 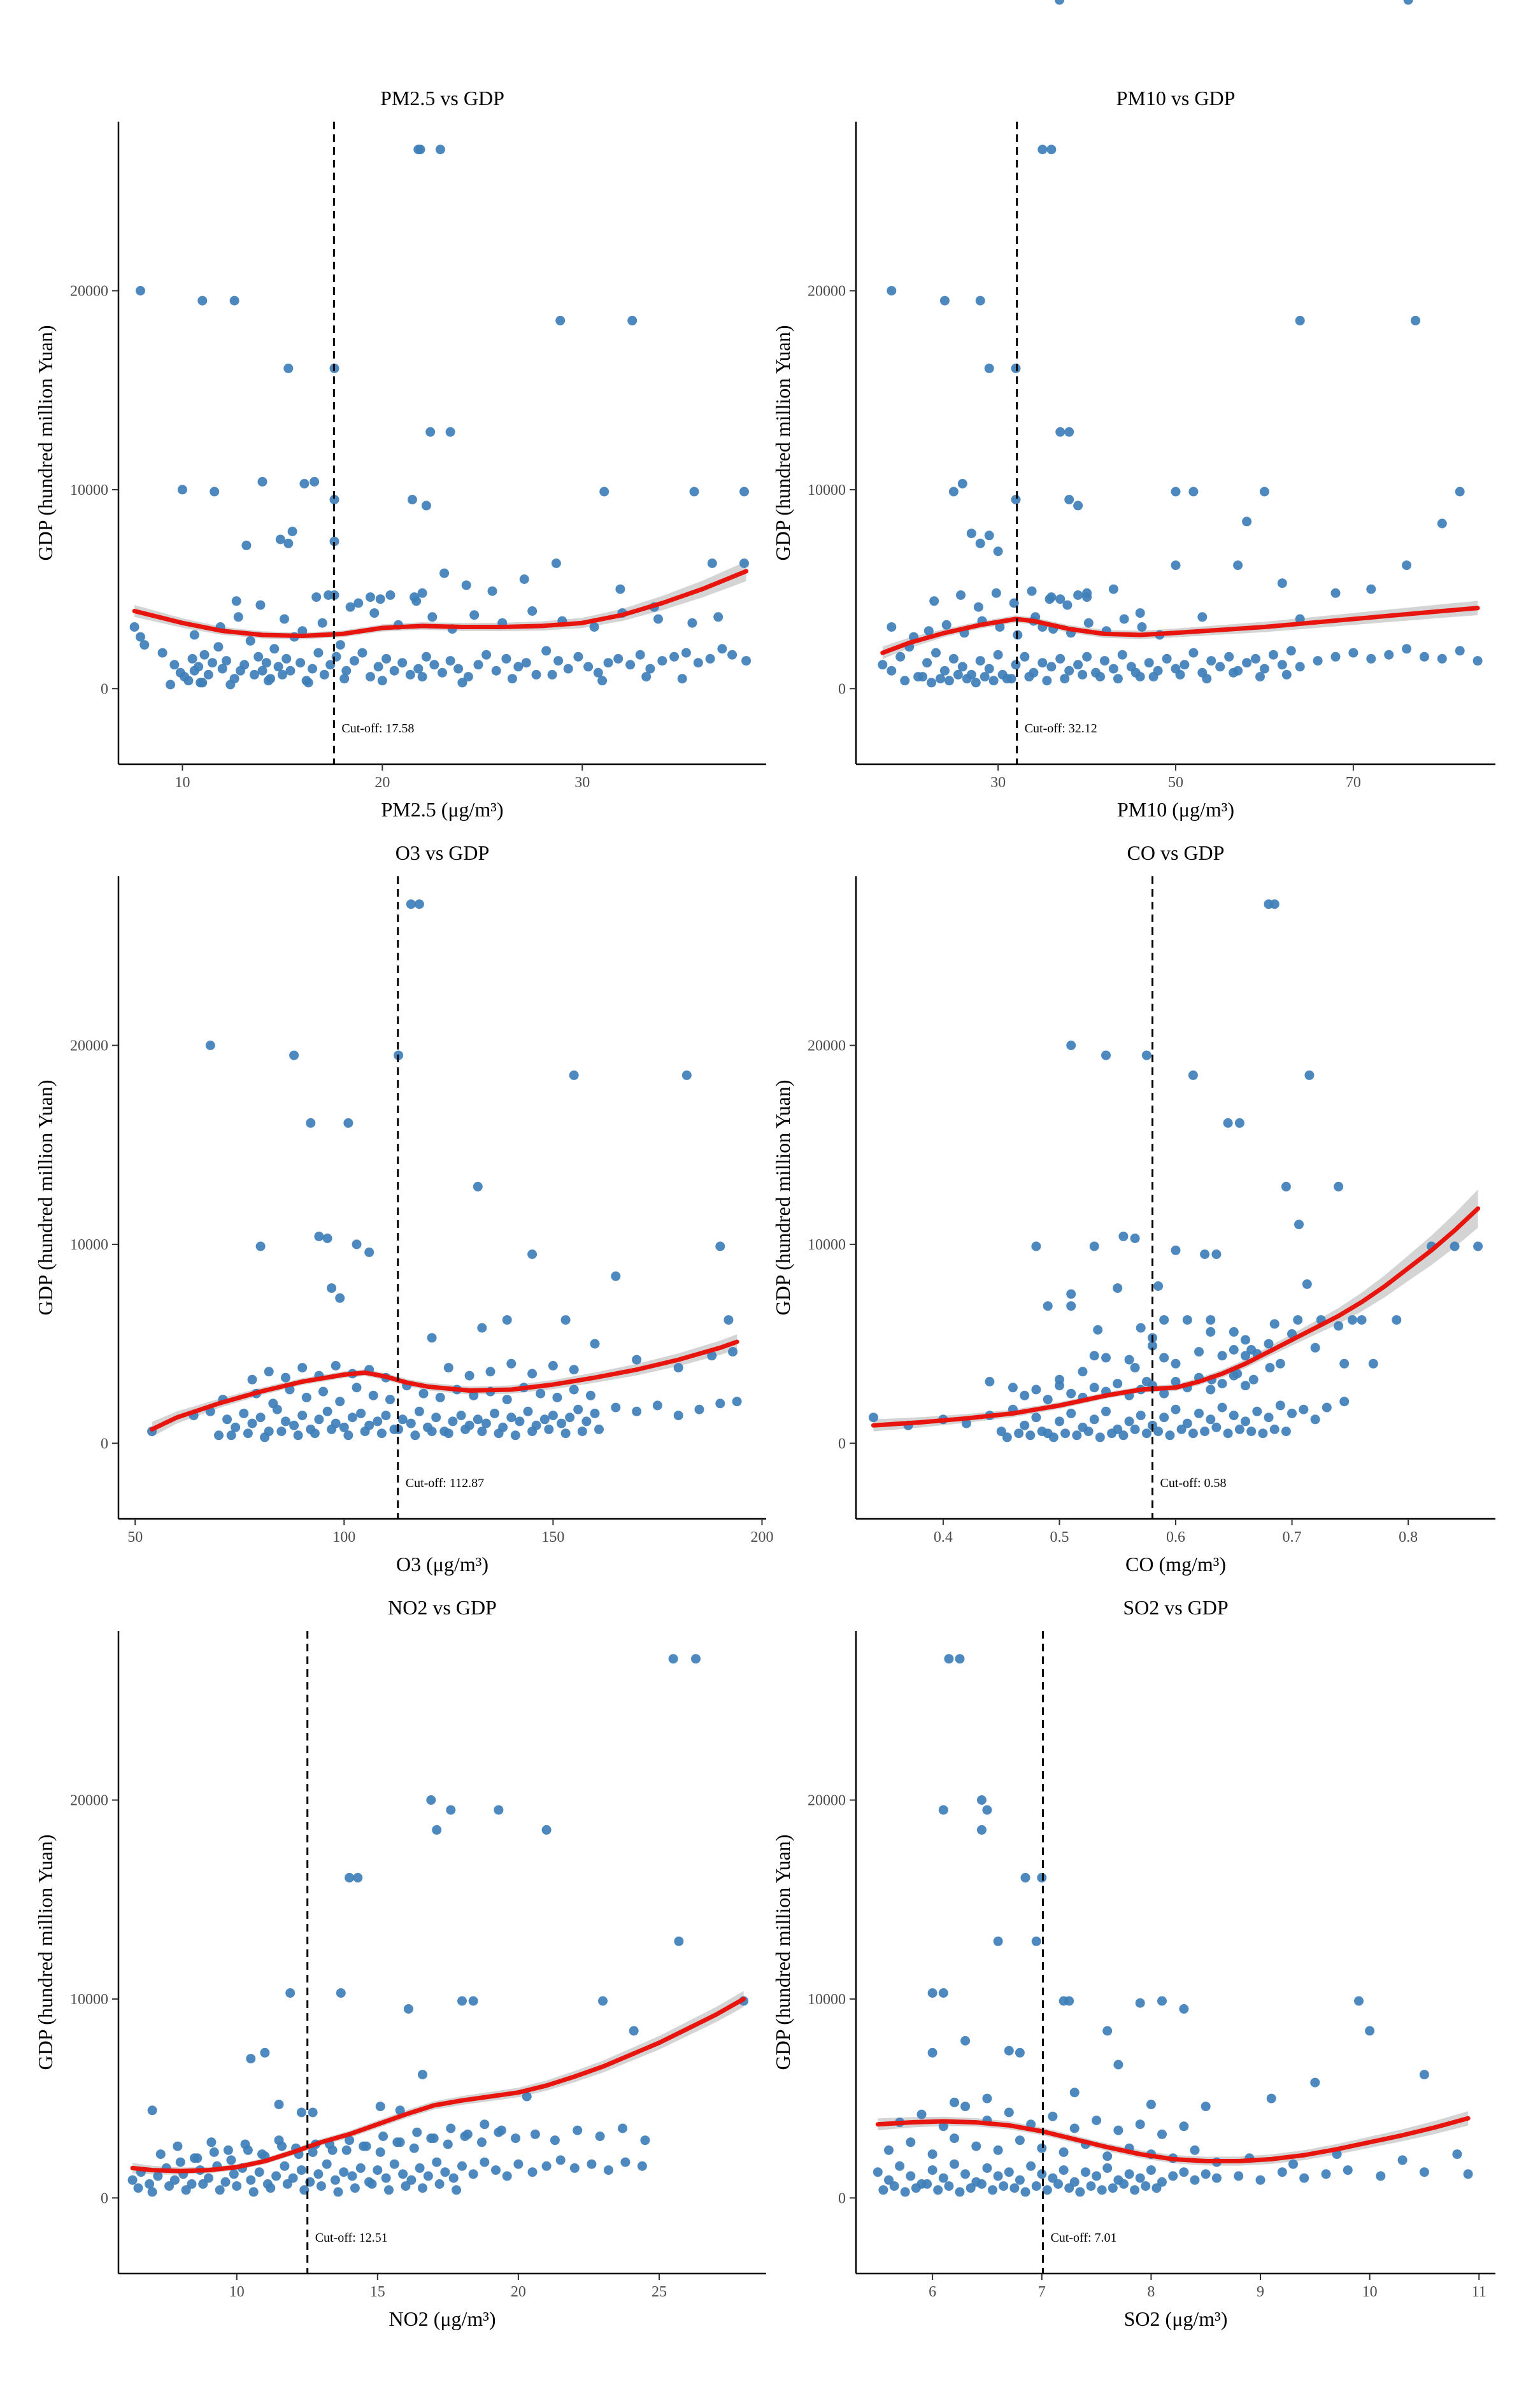 What do you see at coordinates (442, 2318) in the screenshot?
I see `x-axis-title: NO2 (μg/m³)` at bounding box center [442, 2318].